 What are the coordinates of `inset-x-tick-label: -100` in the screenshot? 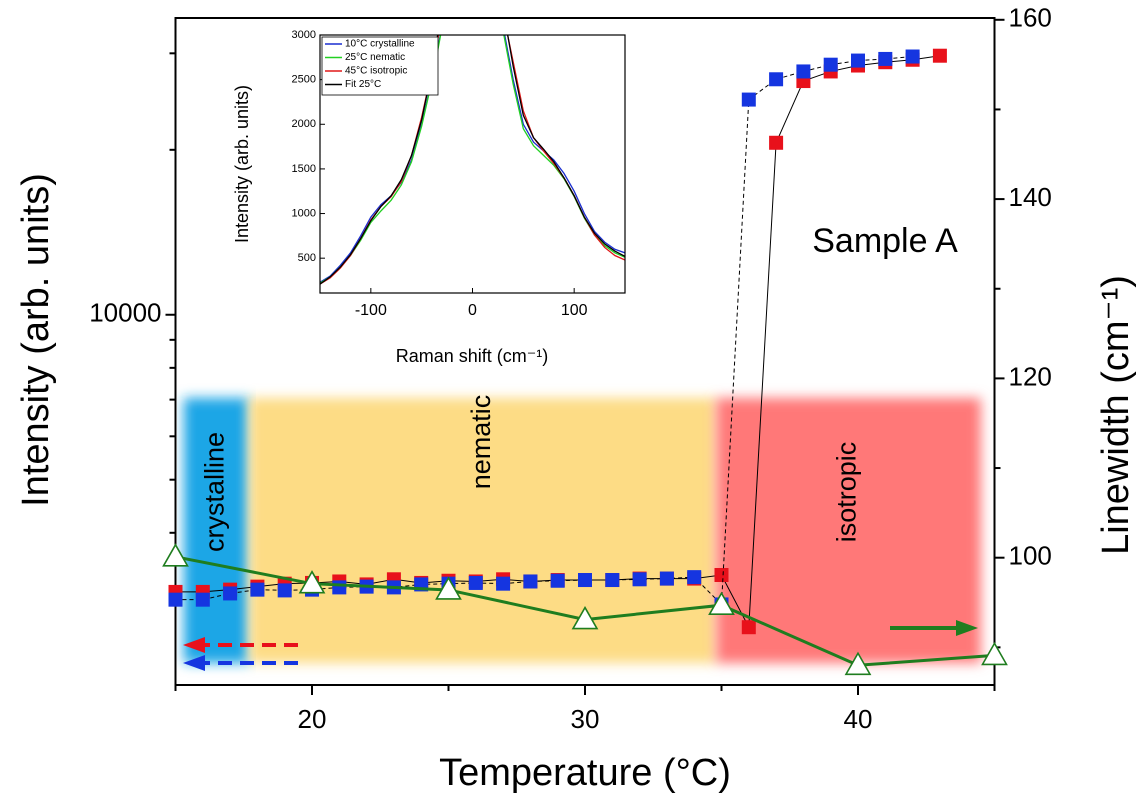 It's located at (371, 310).